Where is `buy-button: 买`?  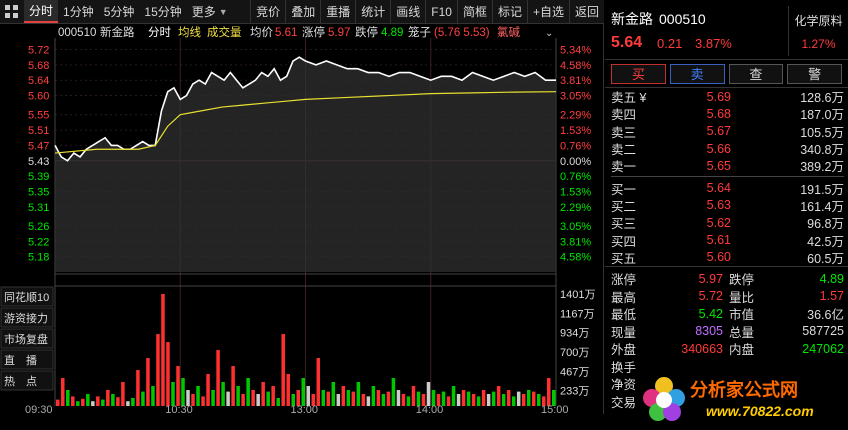
buy-button: 买 is located at coordinates (638, 73).